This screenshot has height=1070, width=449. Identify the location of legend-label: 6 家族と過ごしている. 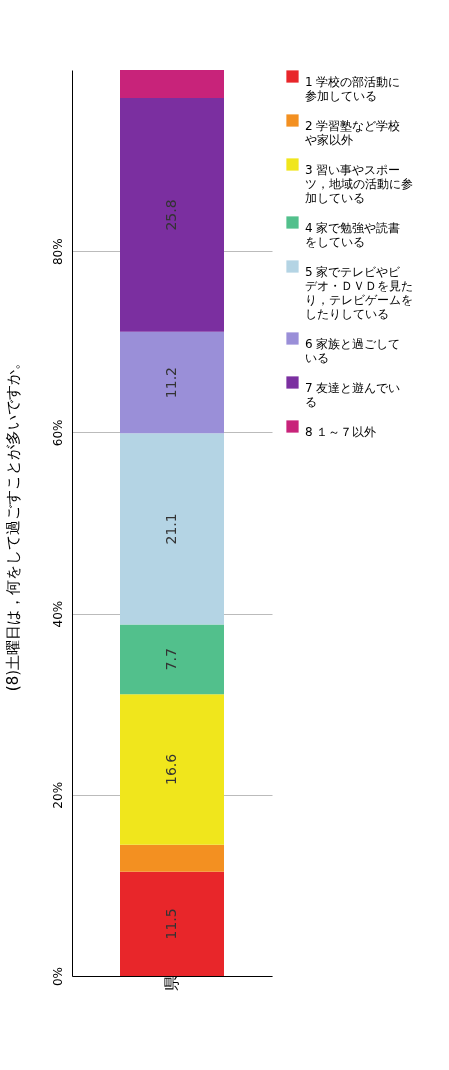
(353, 350).